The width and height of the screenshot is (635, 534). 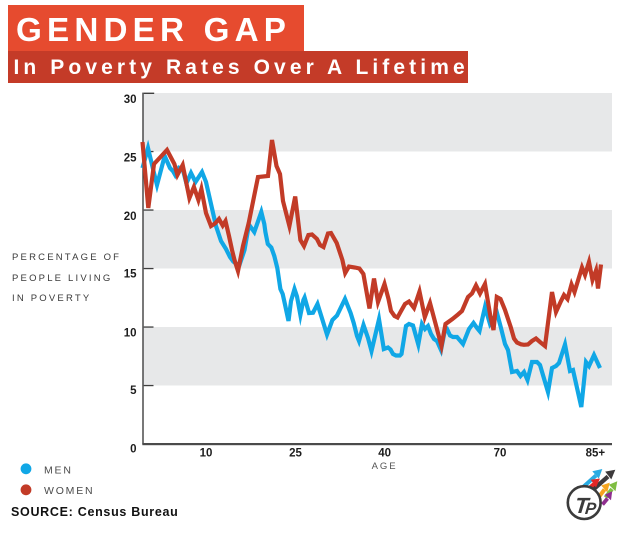 I want to click on svg-text: GENDER GAP, so click(x=153, y=30).